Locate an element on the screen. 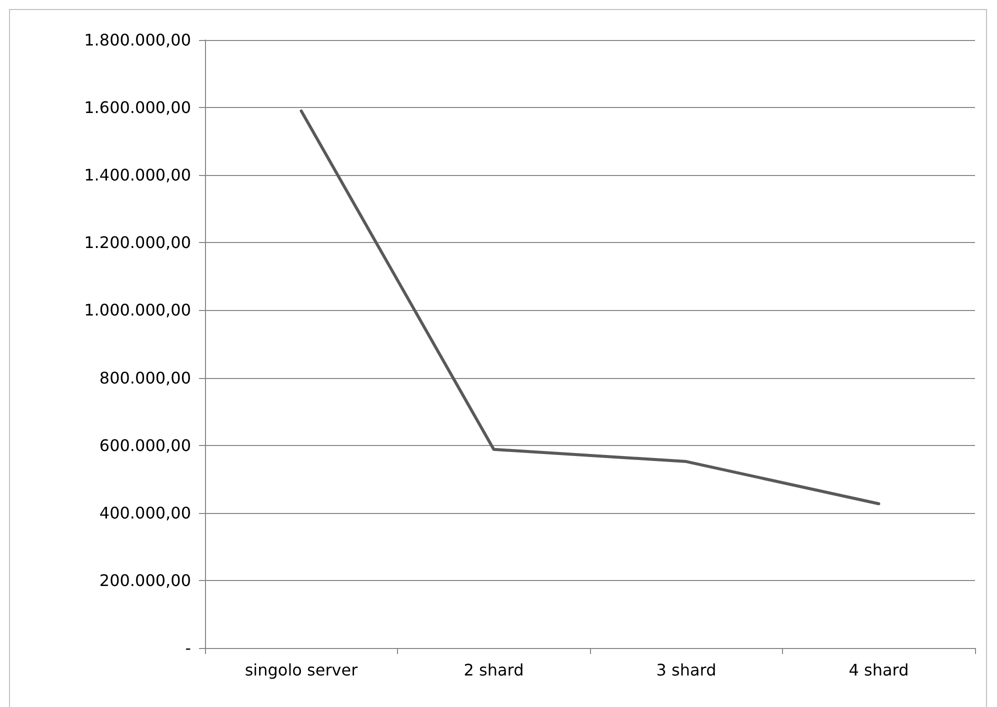 This screenshot has width=997, height=707. x-tick-label: singolo server is located at coordinates (301, 670).